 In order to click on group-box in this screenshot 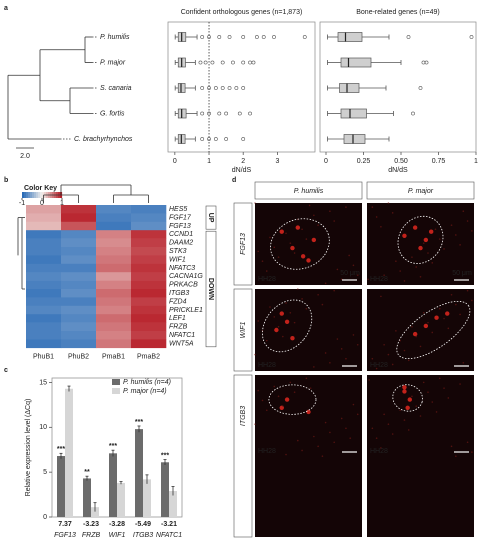, I will do `click(211, 217)`.